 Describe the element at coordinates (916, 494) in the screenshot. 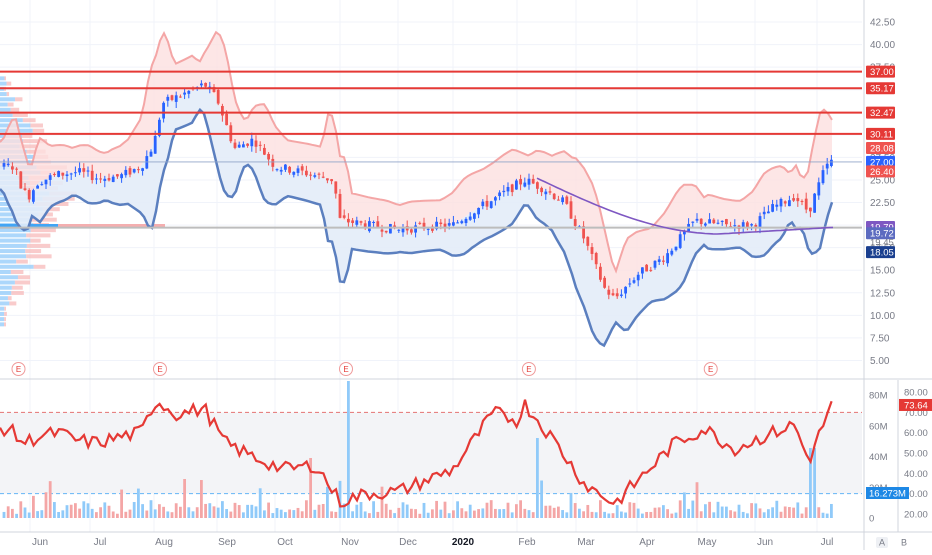

I see `rsi-tick-label-5: 30.00` at that location.